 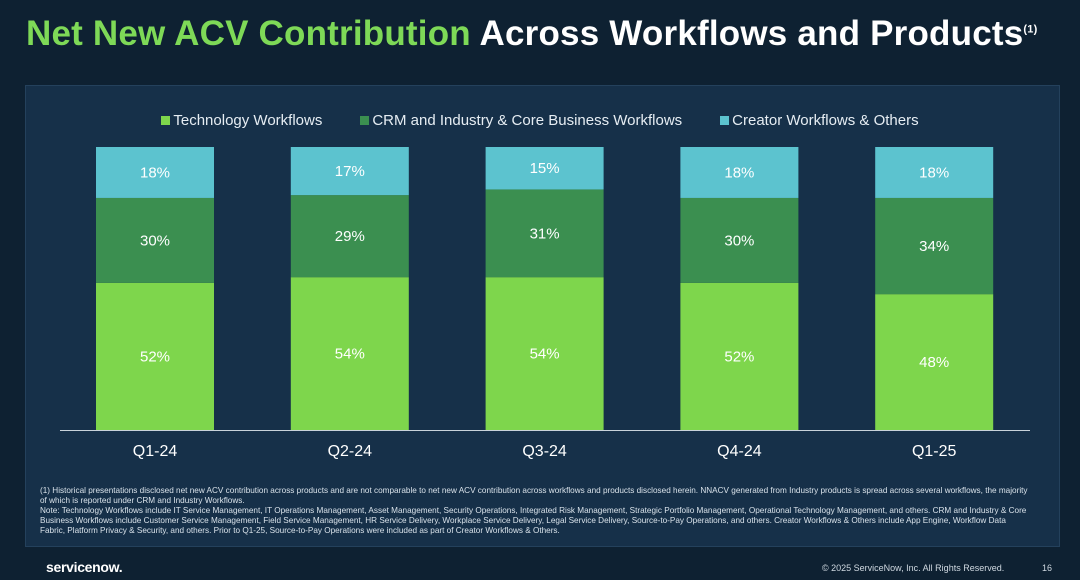 I want to click on legend-item: Creator Workflows & Others, so click(x=819, y=120).